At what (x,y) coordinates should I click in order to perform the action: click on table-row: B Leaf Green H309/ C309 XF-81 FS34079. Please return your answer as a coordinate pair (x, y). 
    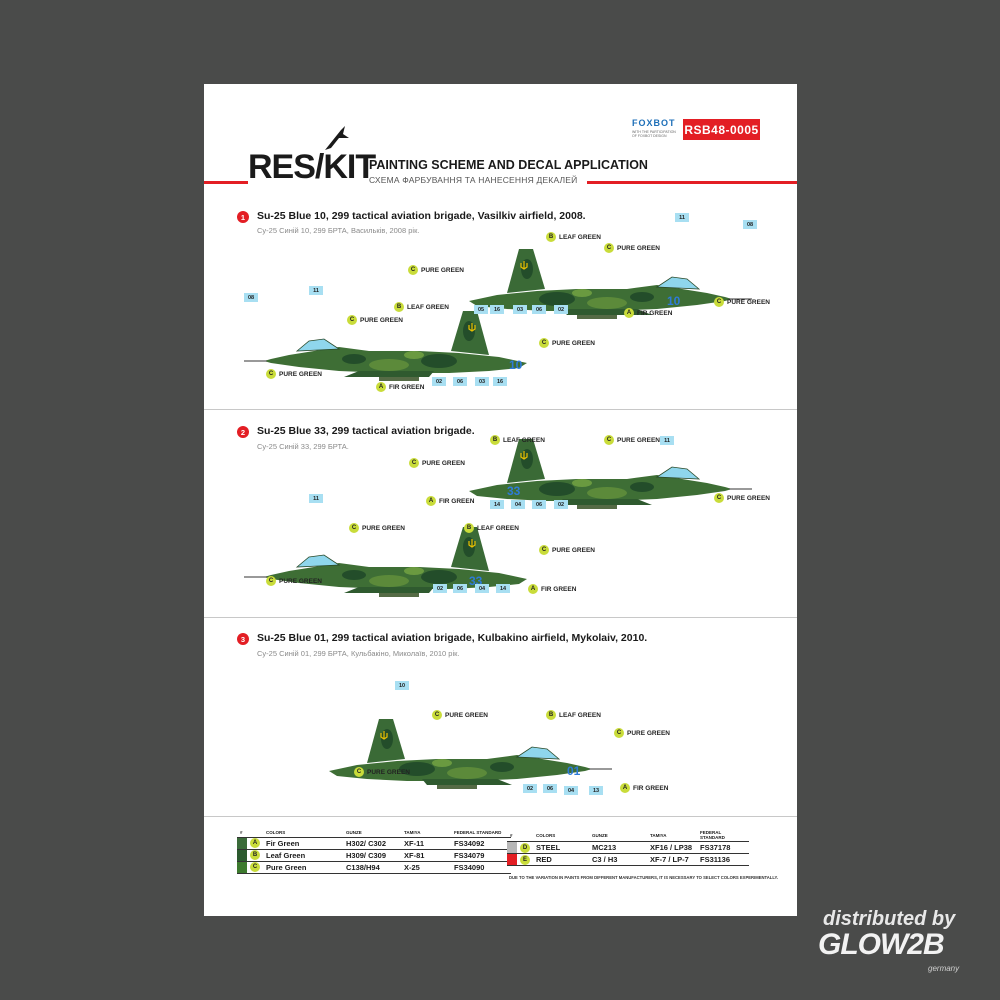
    Looking at the image, I should click on (374, 855).